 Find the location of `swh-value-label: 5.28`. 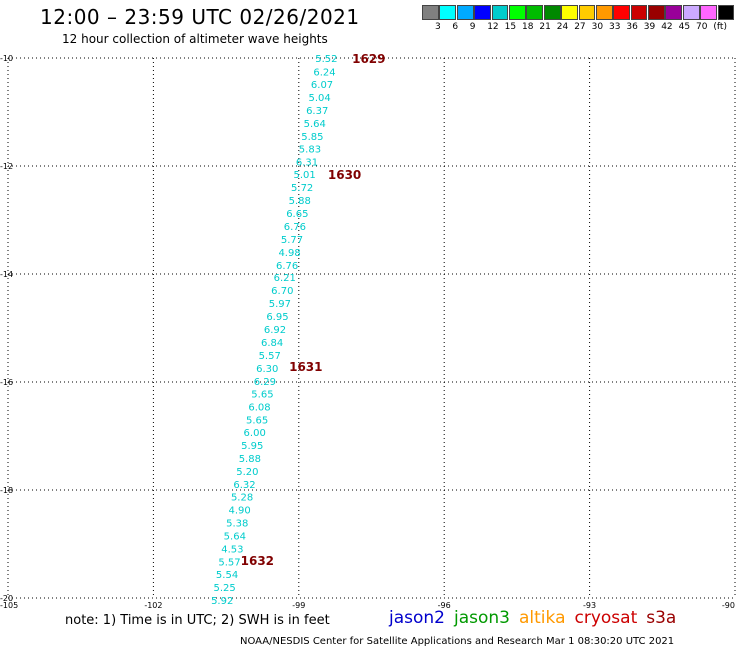

swh-value-label: 5.28 is located at coordinates (242, 497).